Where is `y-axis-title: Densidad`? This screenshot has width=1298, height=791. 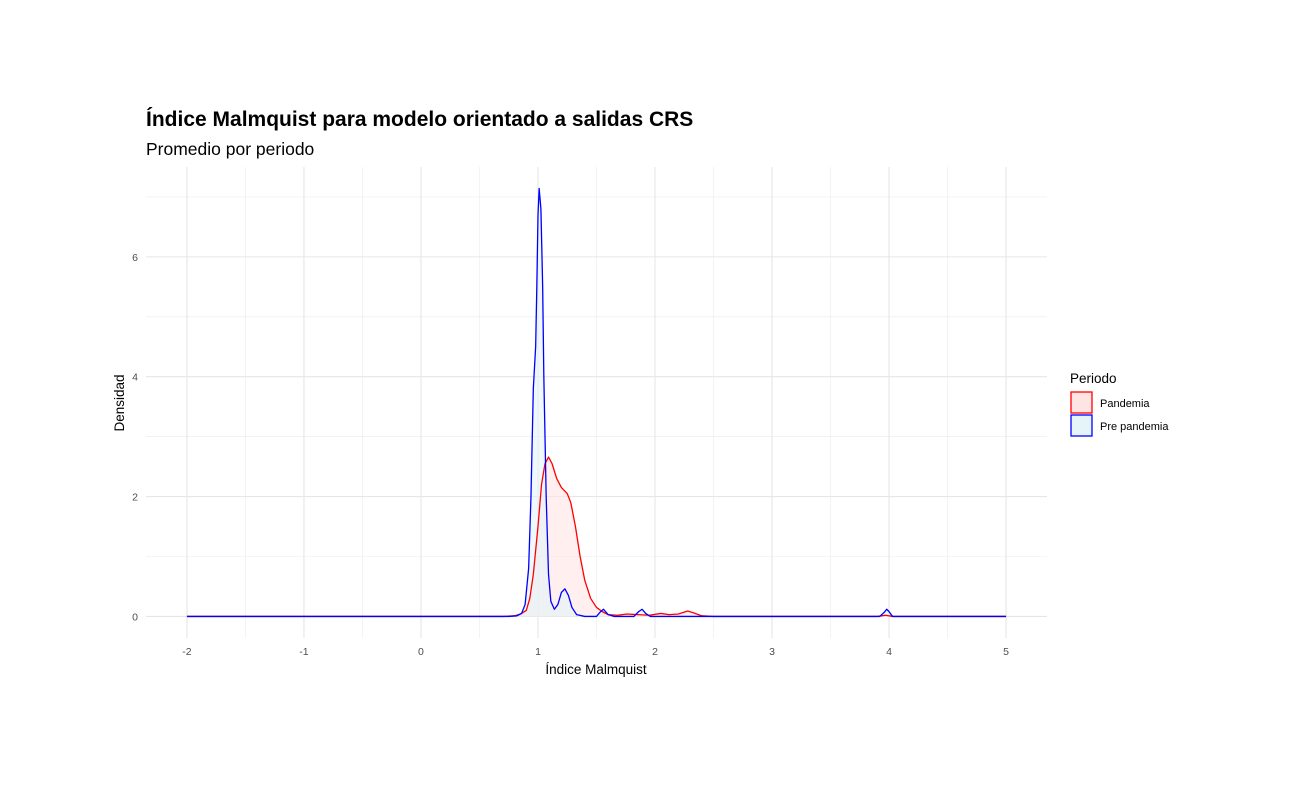
y-axis-title: Densidad is located at coordinates (119, 402).